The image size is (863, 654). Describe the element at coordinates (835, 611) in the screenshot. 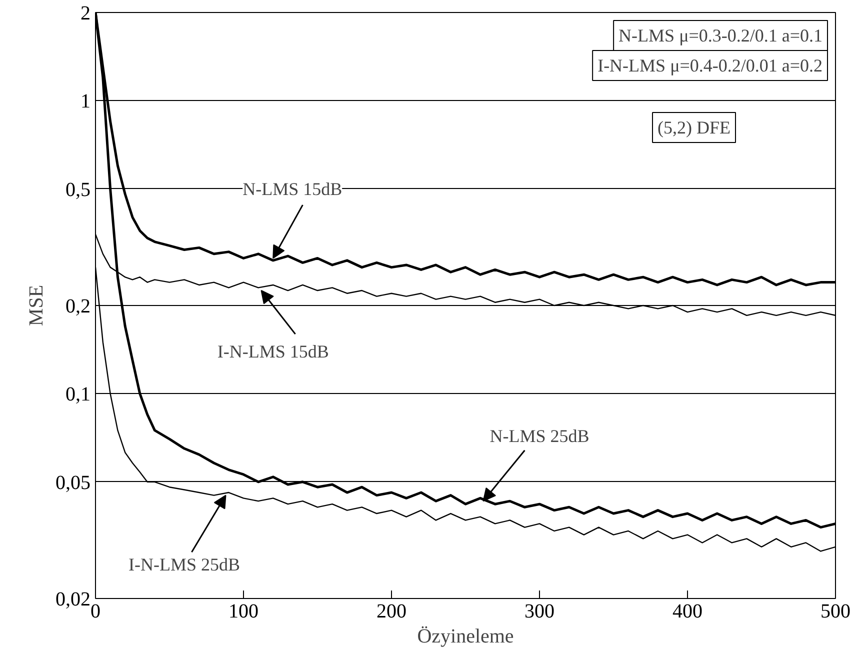

I see `x-tick-label: 500` at that location.